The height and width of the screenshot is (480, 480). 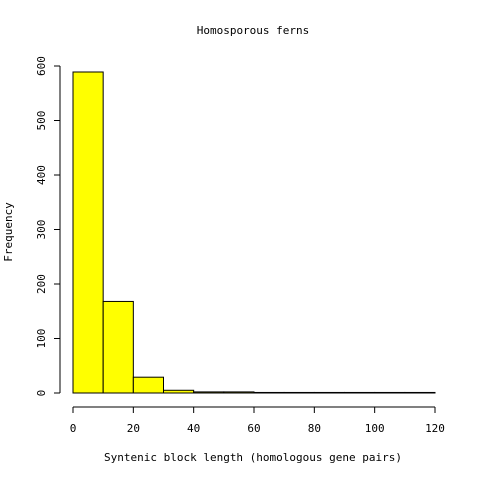 I want to click on x-axis: 0 20 40 60 80 100 120, so click(x=257, y=420).